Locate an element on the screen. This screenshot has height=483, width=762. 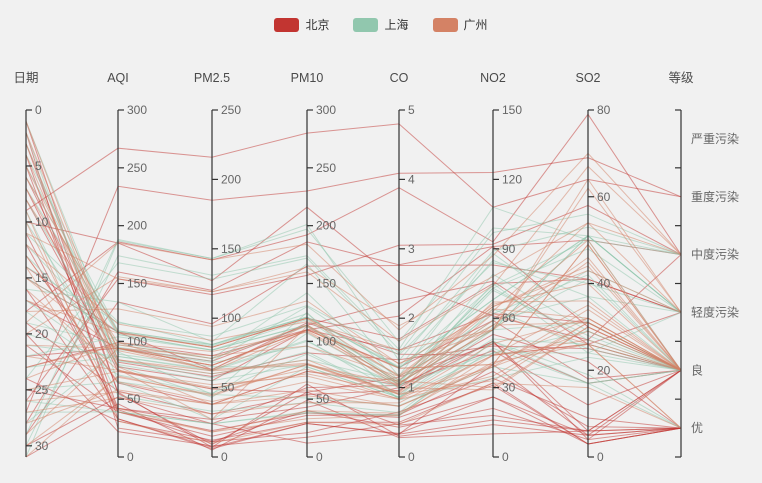
legend-label: 上海 is located at coordinates (396, 25).